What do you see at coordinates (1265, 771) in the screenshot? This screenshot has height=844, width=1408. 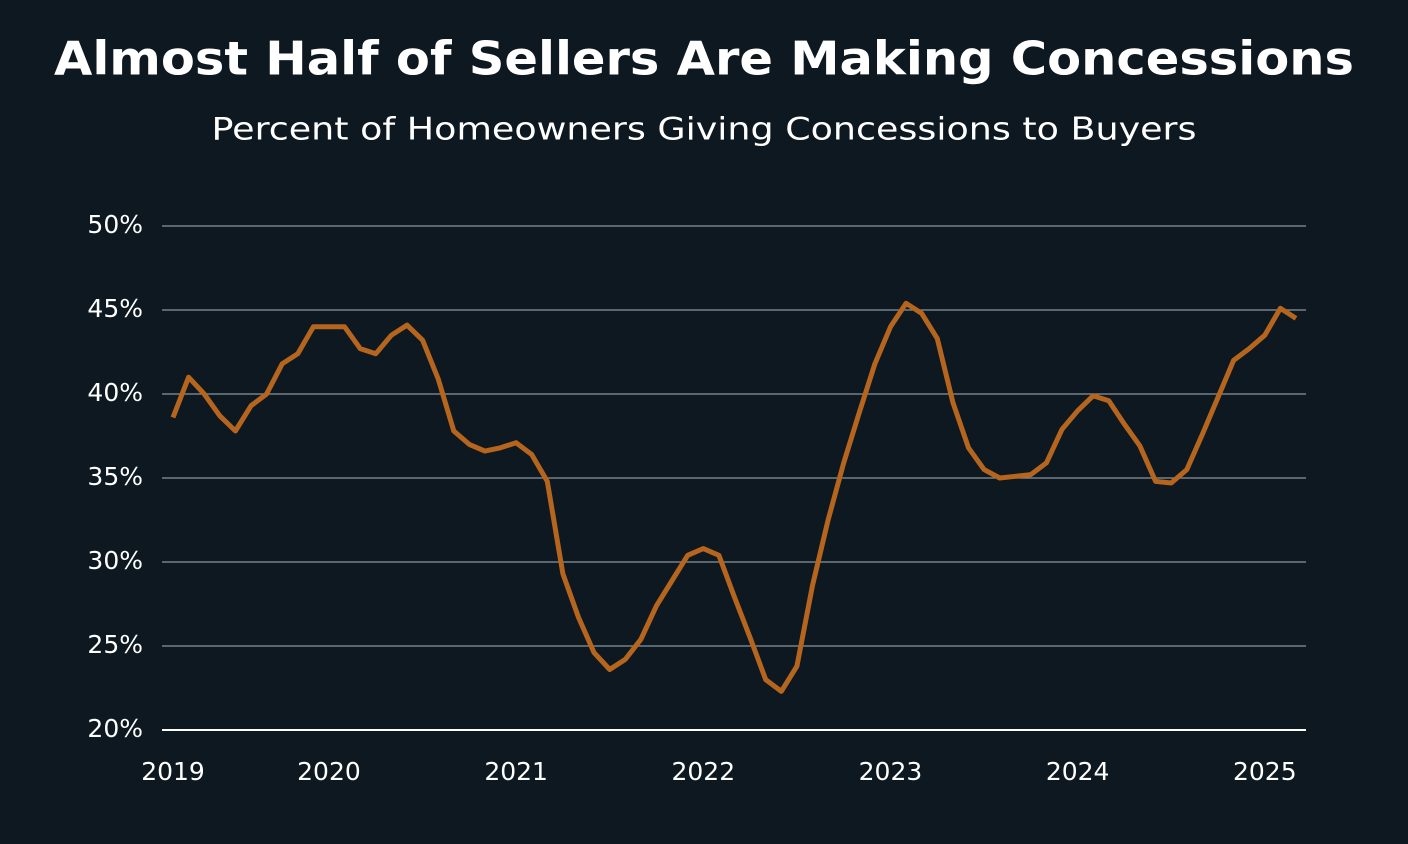 I see `x-tick-label: 2025` at bounding box center [1265, 771].